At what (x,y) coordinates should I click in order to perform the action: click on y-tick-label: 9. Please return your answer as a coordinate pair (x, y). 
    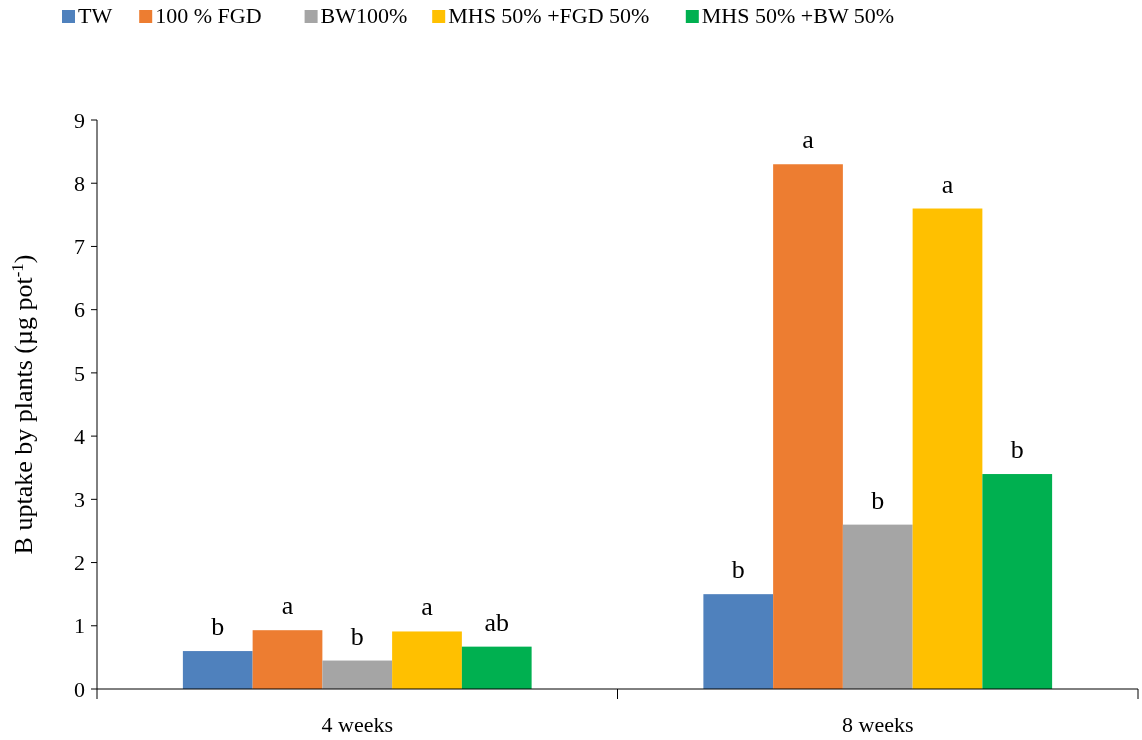
    Looking at the image, I should click on (79, 120).